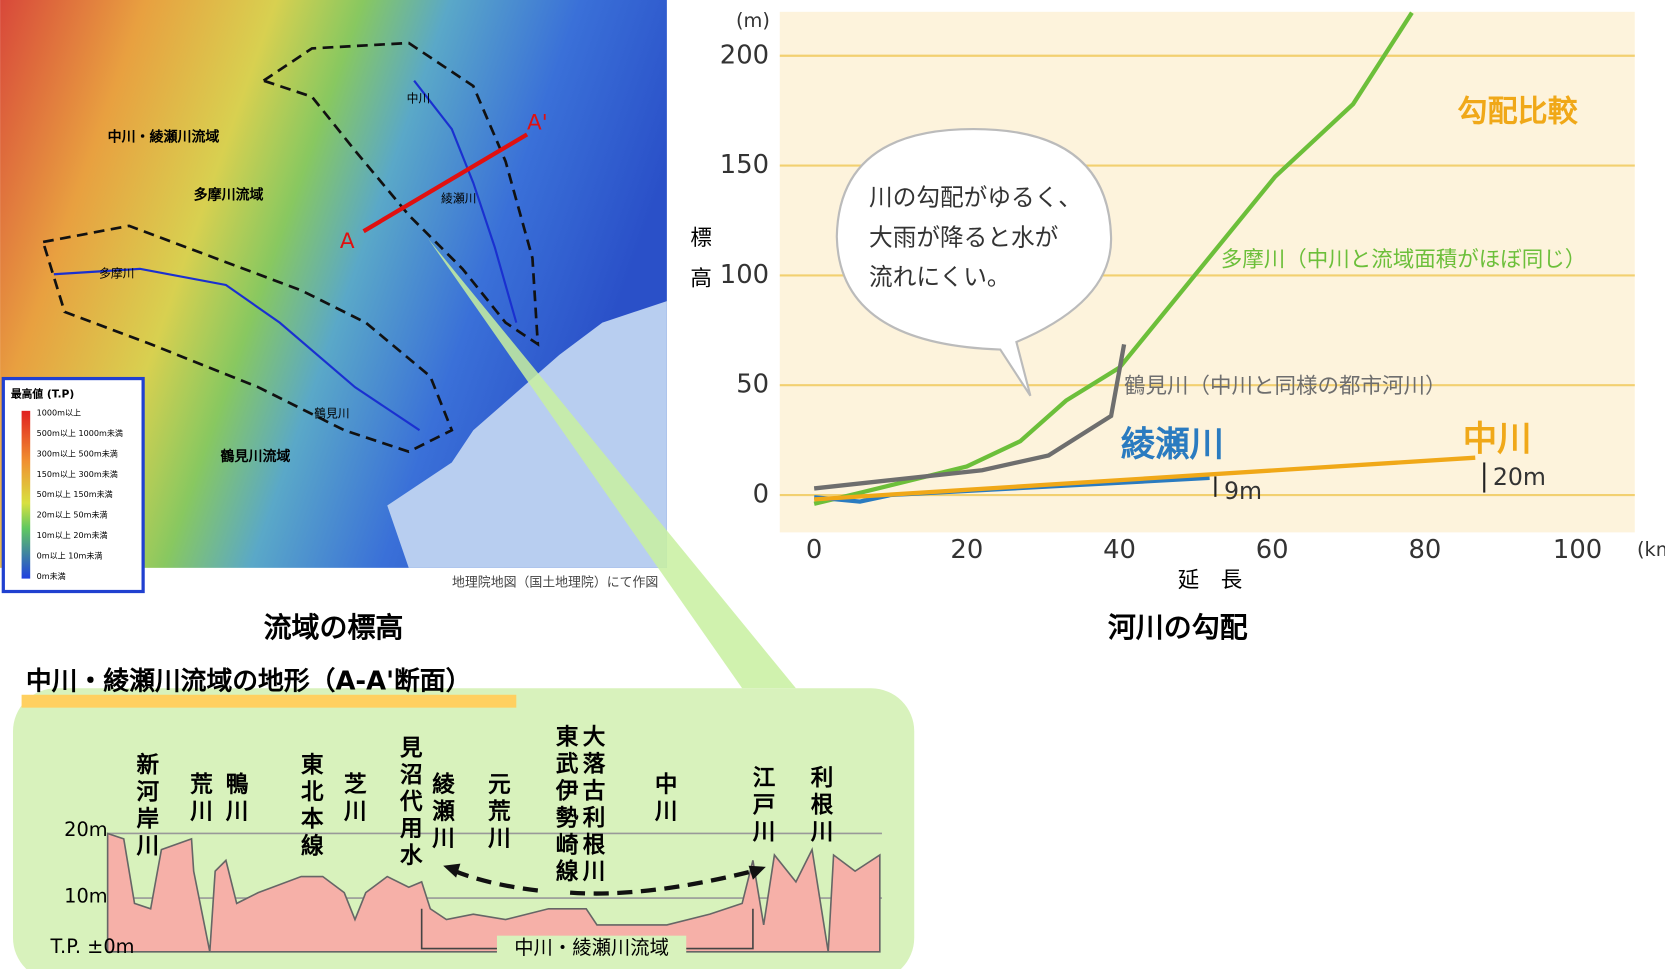  Describe the element at coordinates (753, 20) in the screenshot. I see `y-unit: (m)` at that location.